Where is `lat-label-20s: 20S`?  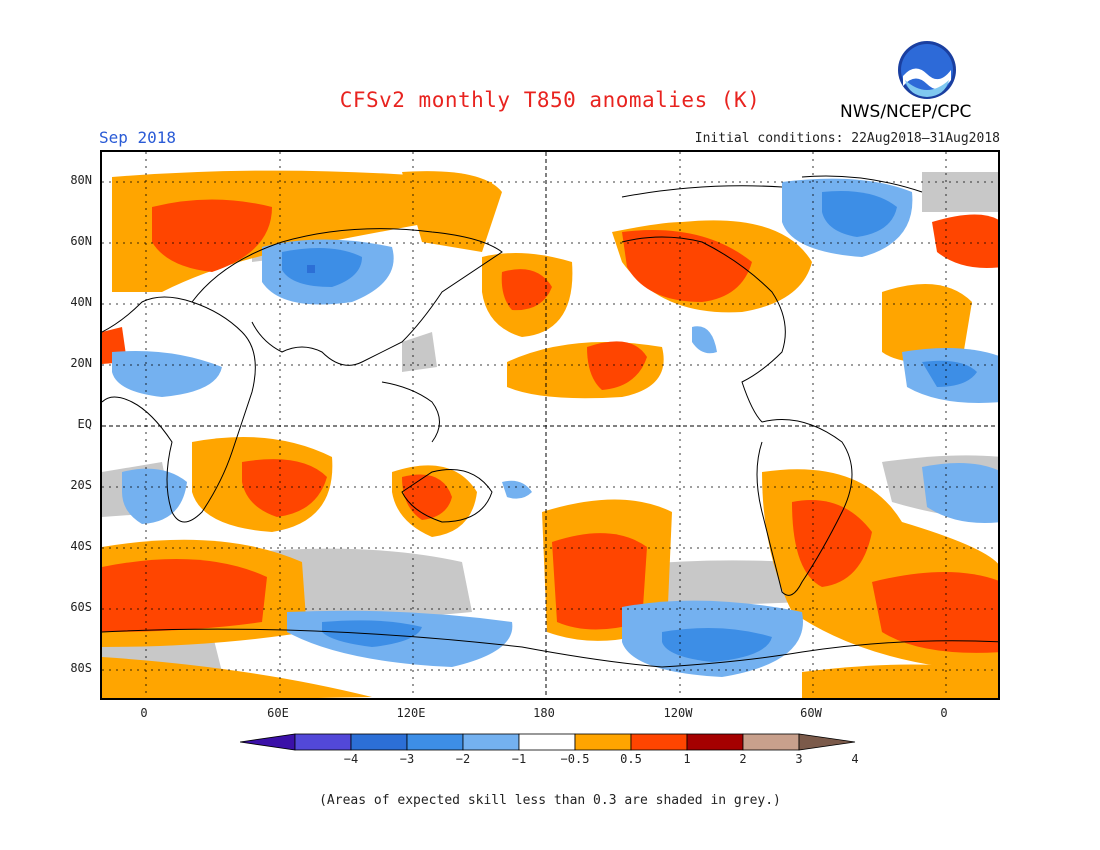 lat-label-20s: 20S is located at coordinates (81, 485).